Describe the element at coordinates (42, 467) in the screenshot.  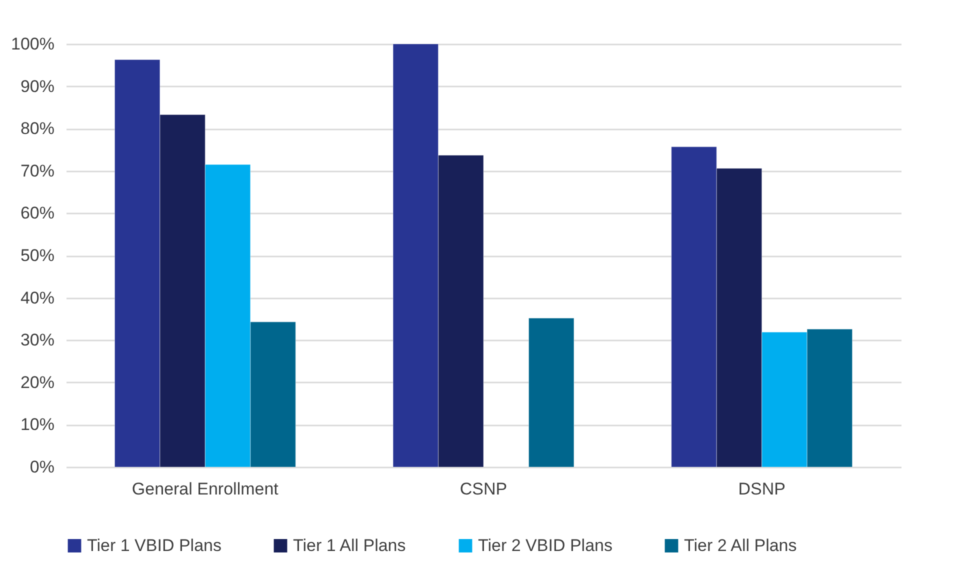
I see `y-tick-label: 0%` at that location.